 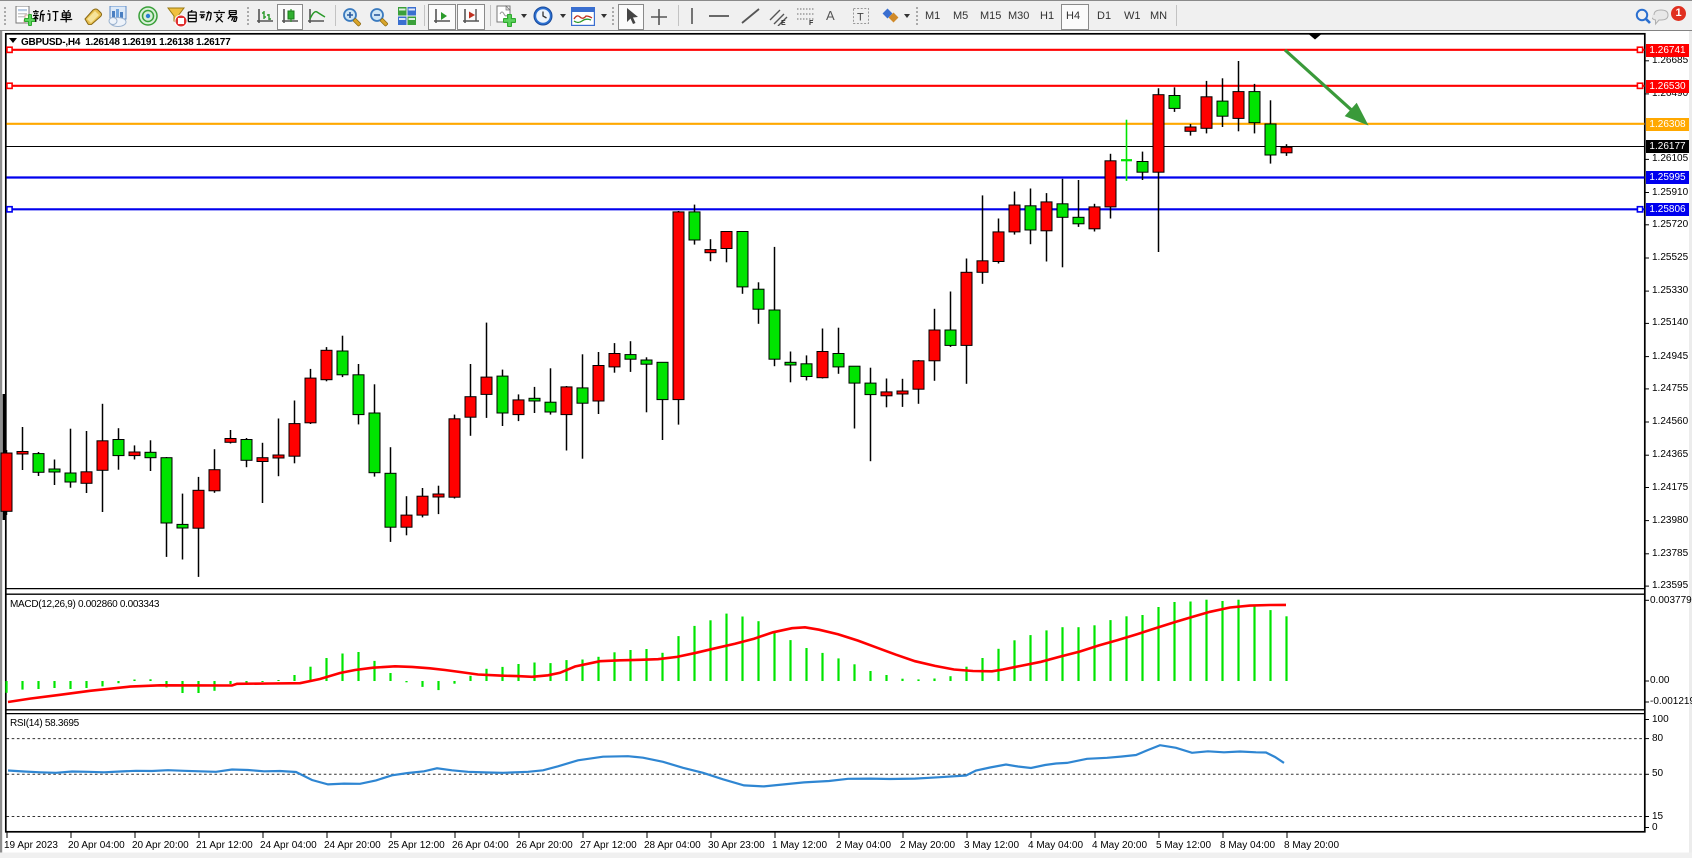 What do you see at coordinates (811, 23) in the screenshot?
I see `svg-text: F` at bounding box center [811, 23].